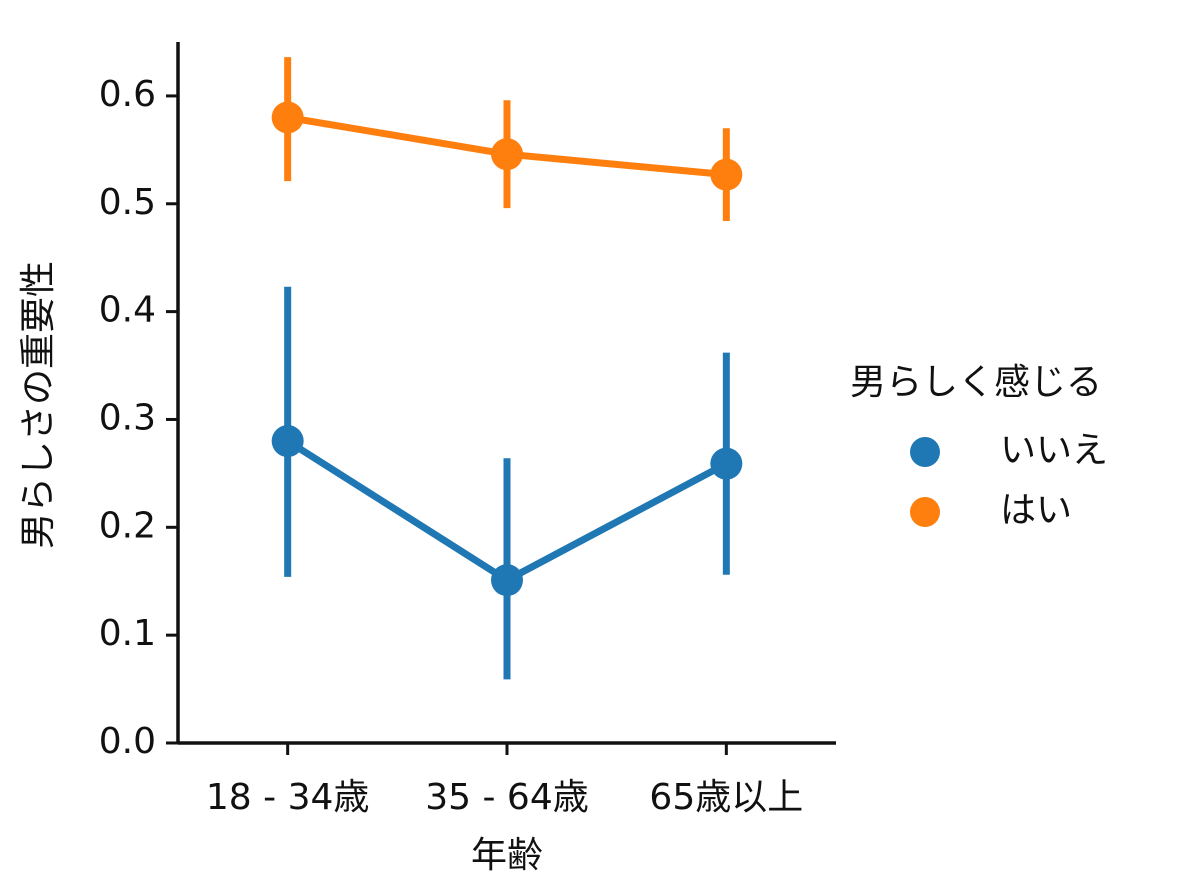 Image resolution: width=1184 pixels, height=896 pixels. Describe the element at coordinates (127, 202) in the screenshot. I see `y-tick-label: 0.5` at that location.